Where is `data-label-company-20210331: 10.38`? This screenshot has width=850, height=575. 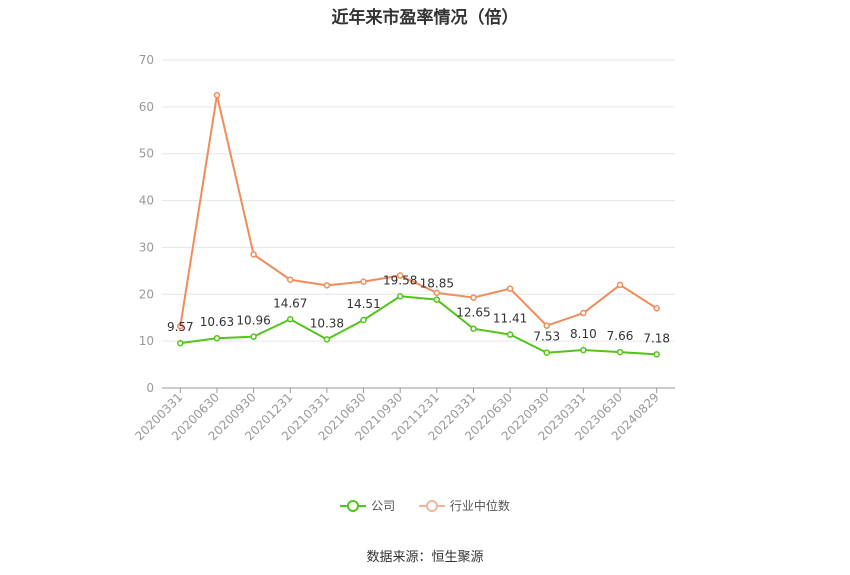 data-label-company-20210331: 10.38 is located at coordinates (327, 323).